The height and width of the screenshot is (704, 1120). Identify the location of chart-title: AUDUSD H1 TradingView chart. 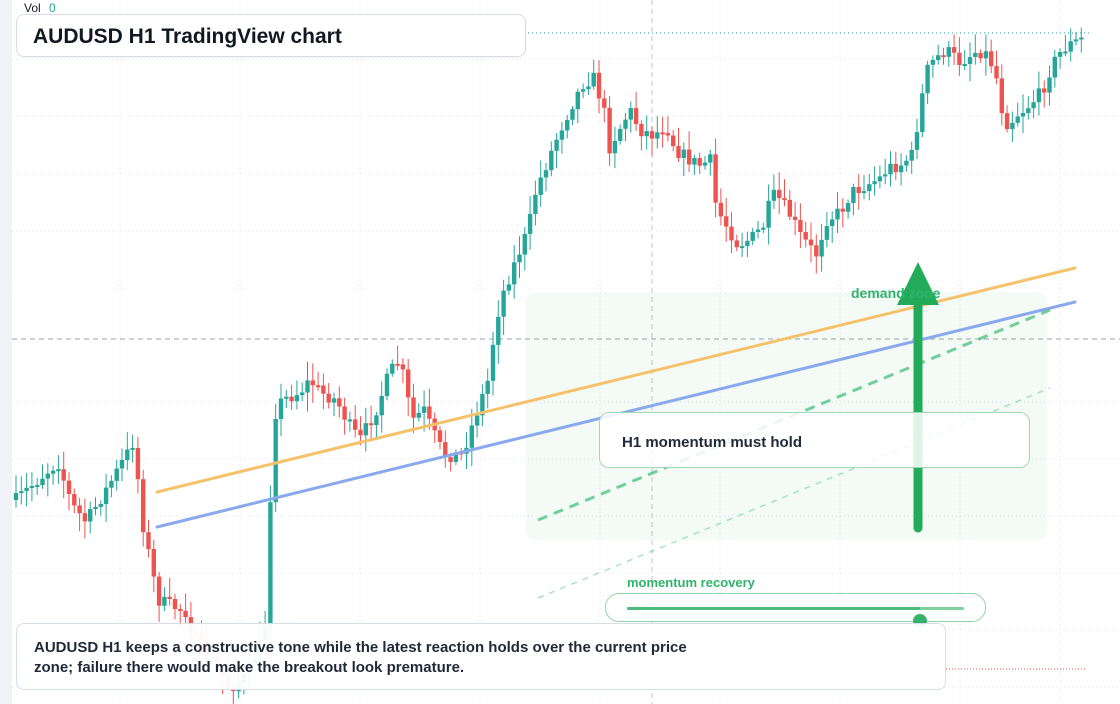
(187, 36).